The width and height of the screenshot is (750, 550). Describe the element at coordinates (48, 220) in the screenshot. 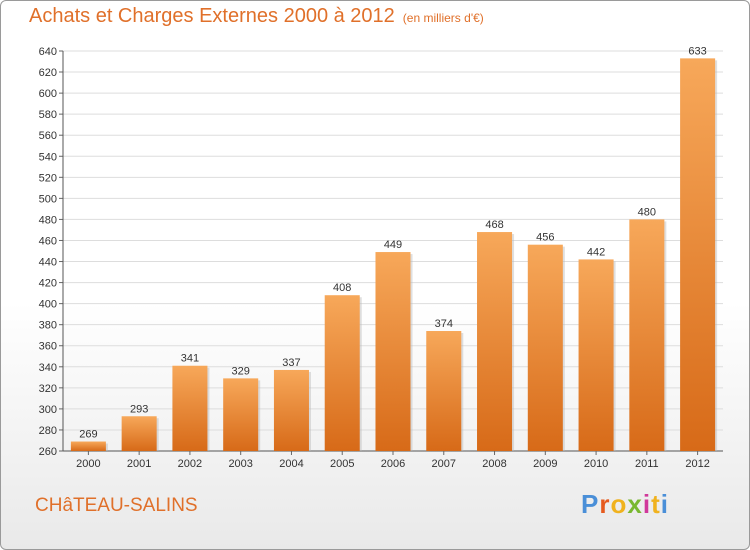

I see `y-tick-label: 480` at that location.